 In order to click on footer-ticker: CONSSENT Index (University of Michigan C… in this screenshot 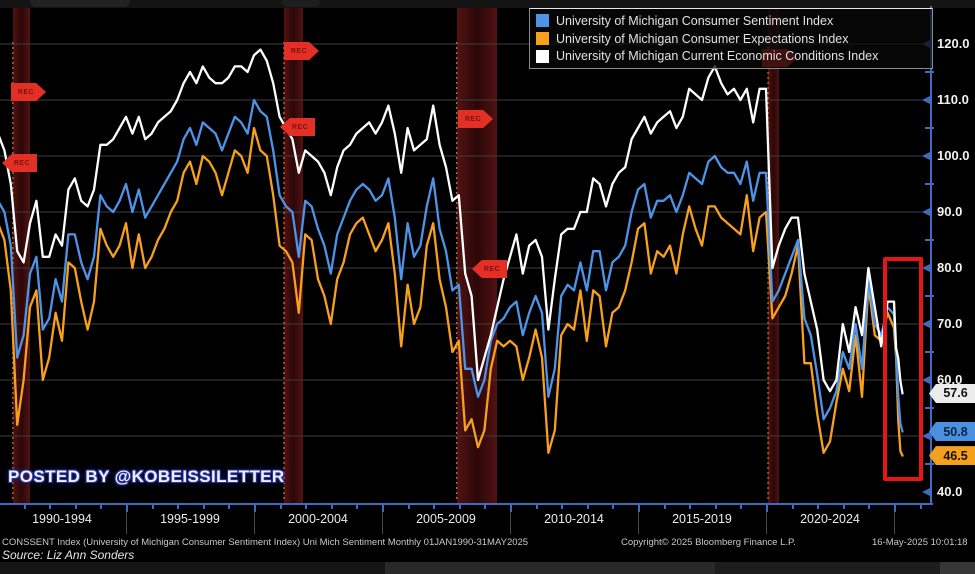, I will do `click(265, 542)`.